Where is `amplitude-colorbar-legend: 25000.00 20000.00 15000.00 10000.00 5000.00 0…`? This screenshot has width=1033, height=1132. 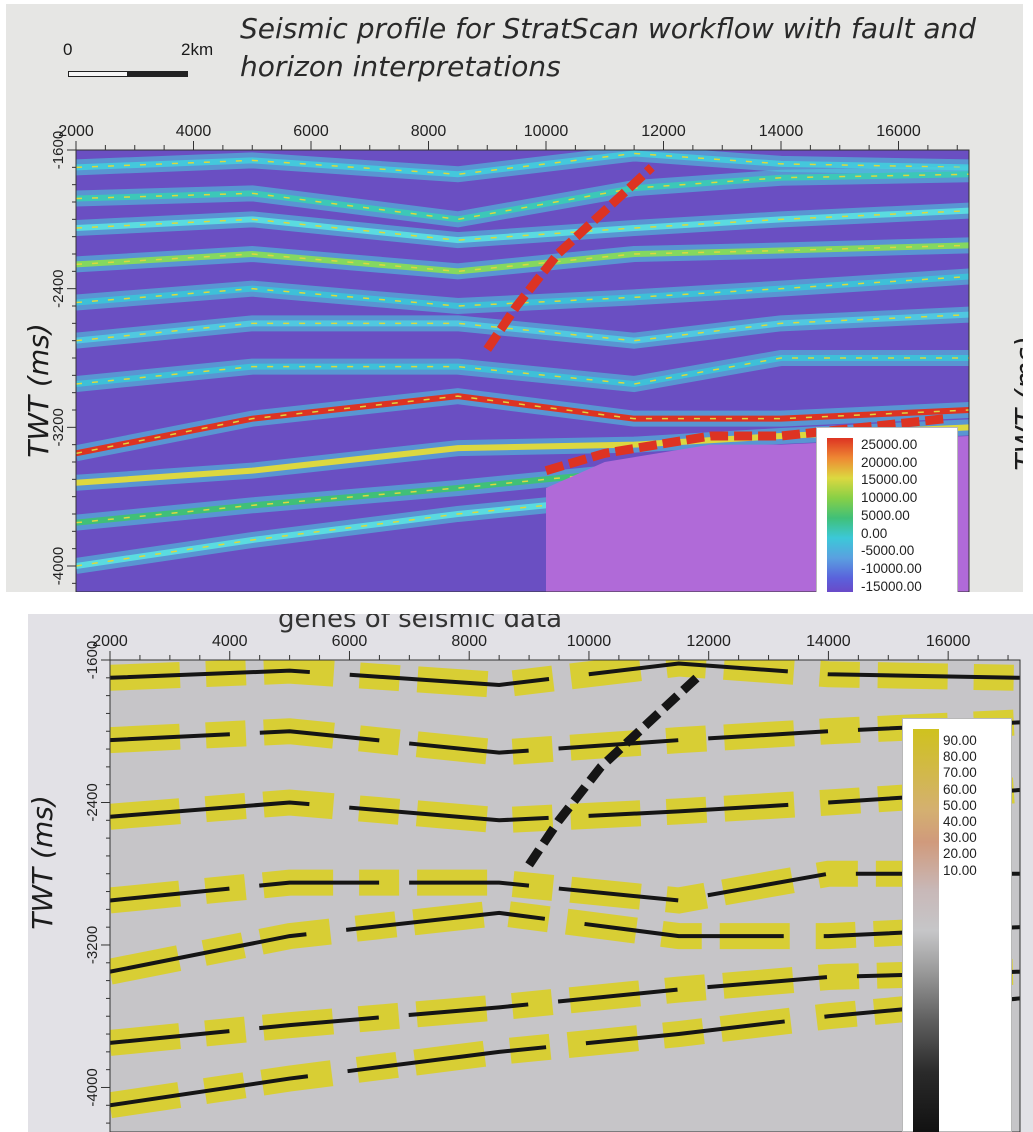 amplitude-colorbar-legend: 25000.00 20000.00 15000.00 10000.00 5000.00 0… is located at coordinates (887, 509).